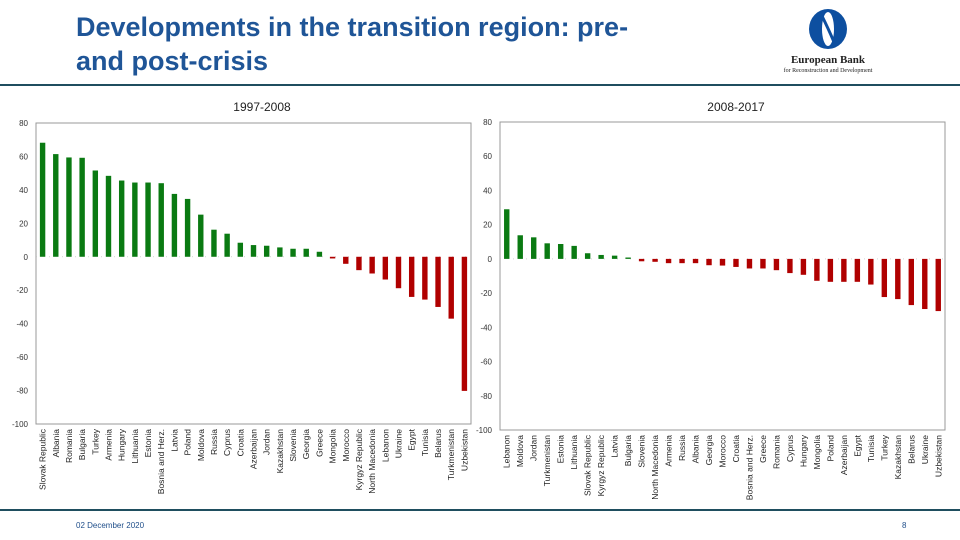 This screenshot has height=540, width=960. I want to click on logo-line2: for Reconstruction and Development, so click(828, 71).